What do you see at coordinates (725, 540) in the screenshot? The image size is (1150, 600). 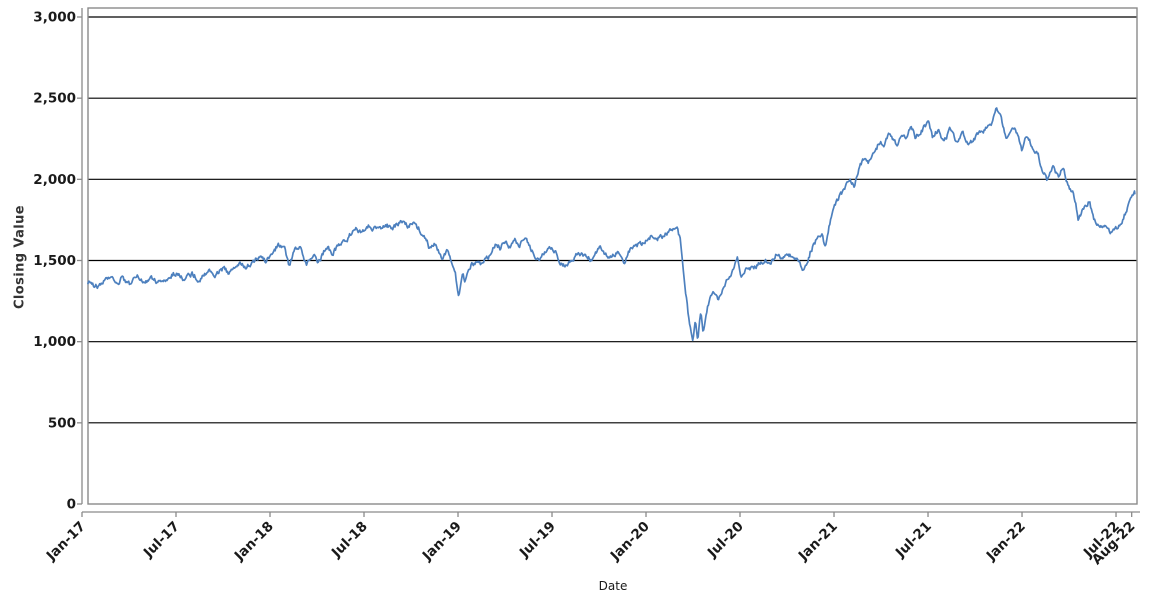 I see `x-tick-label: Jul-20` at bounding box center [725, 540].